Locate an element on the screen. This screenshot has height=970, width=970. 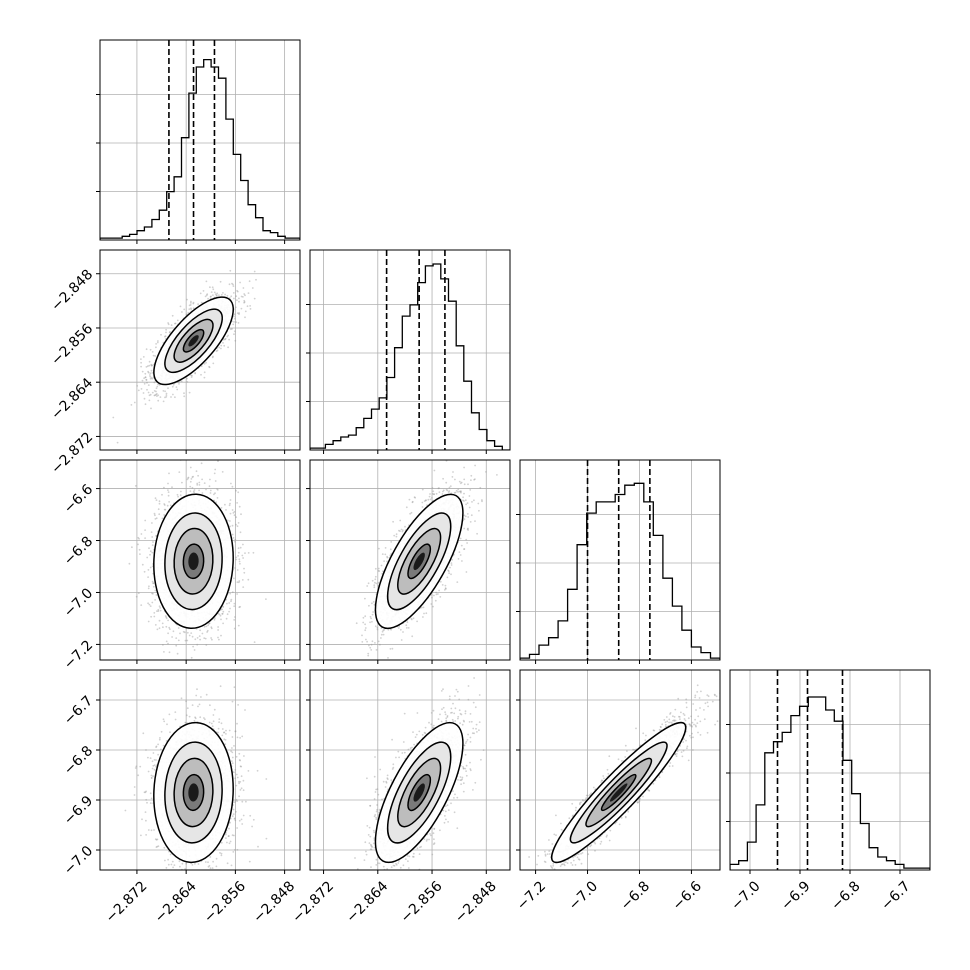
panel-2-0: −6.6−6.8−7.0−7.2 is located at coordinates (181, 566).